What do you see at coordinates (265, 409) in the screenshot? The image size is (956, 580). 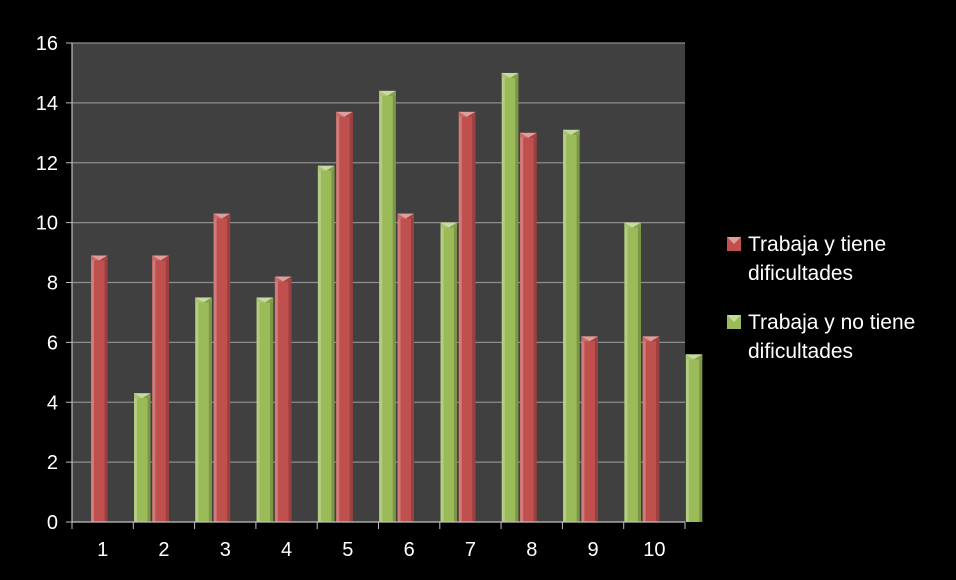 I see `bar-series2-cat3` at bounding box center [265, 409].